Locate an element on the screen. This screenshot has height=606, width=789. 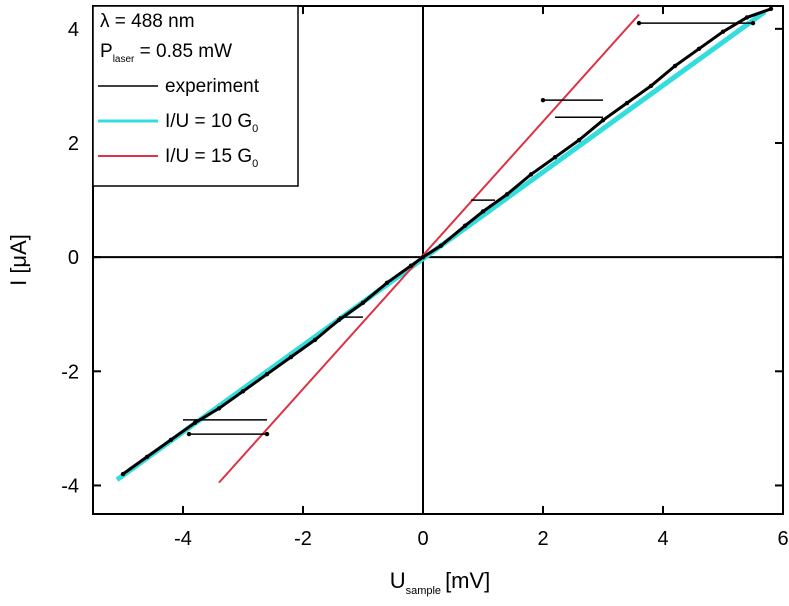
legend-label-15g0: I/U = 15 G0 is located at coordinates (211, 158).